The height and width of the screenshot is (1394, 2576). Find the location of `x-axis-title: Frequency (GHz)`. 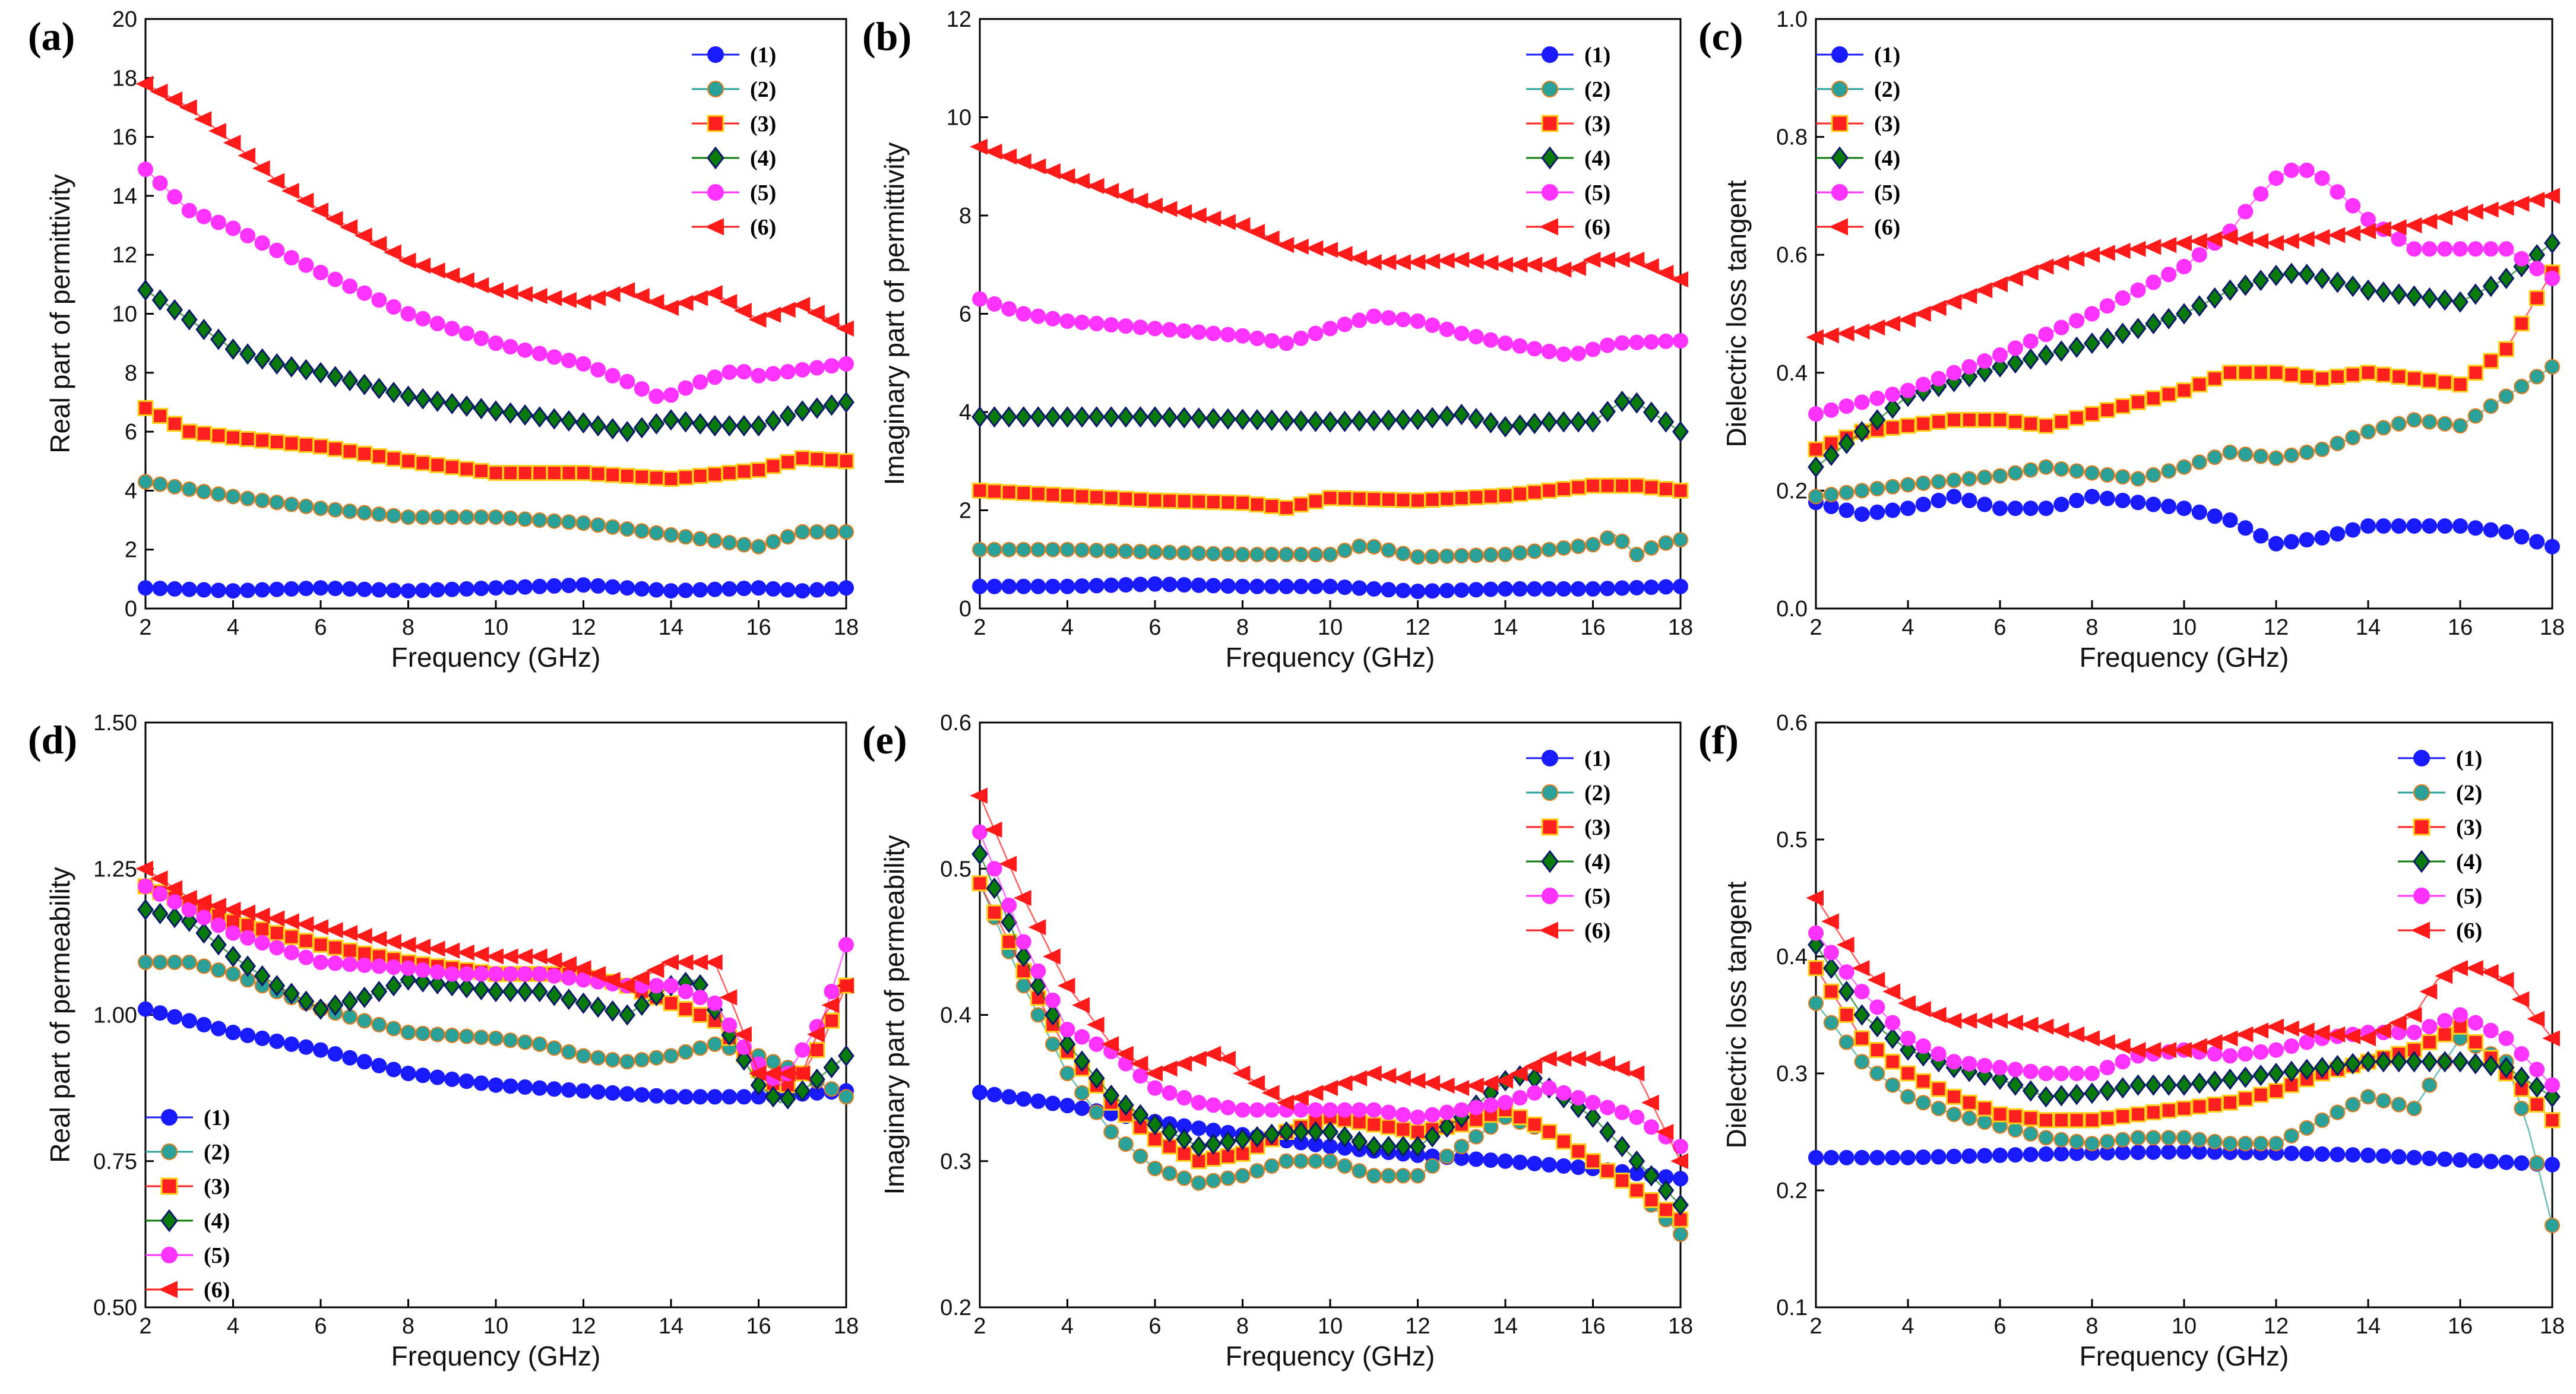

x-axis-title: Frequency (GHz) is located at coordinates (1330, 657).